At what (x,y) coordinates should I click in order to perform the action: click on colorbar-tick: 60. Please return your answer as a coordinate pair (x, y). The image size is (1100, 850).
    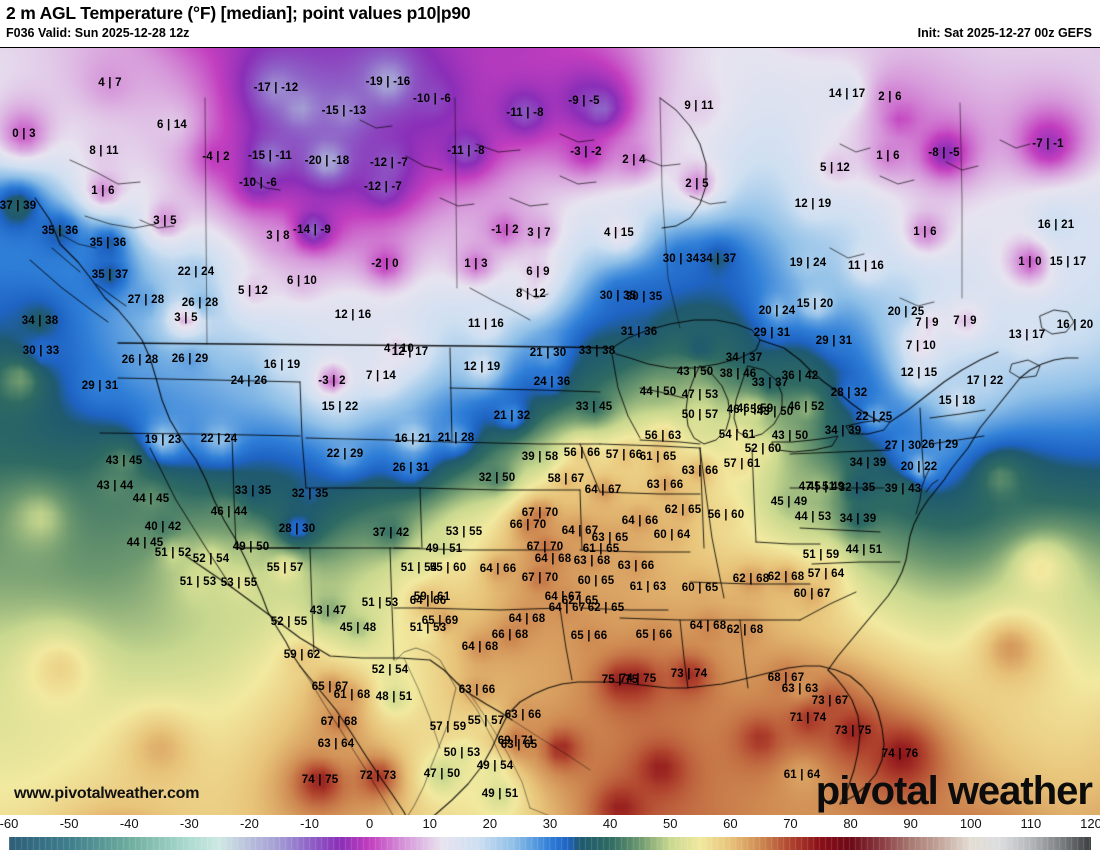
    Looking at the image, I should click on (730, 823).